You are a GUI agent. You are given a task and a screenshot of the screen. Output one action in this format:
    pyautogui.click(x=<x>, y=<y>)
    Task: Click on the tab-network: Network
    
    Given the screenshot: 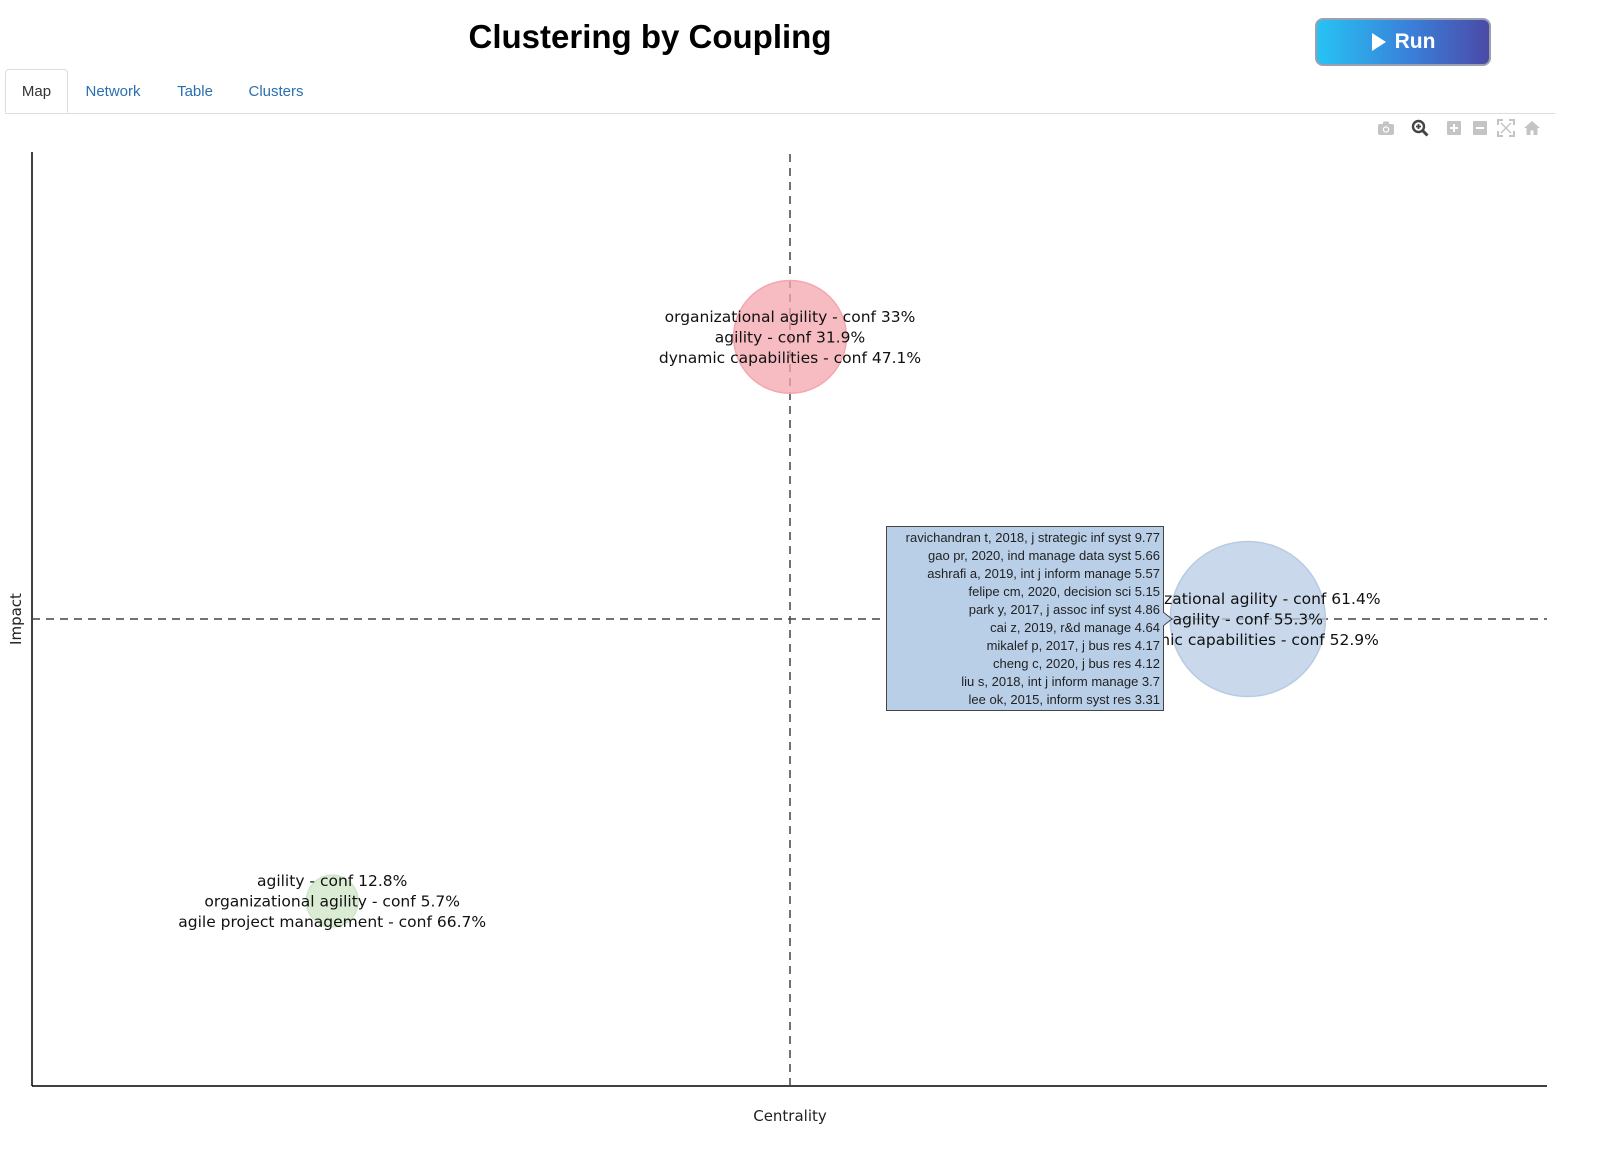 What is the action you would take?
    pyautogui.click(x=113, y=91)
    